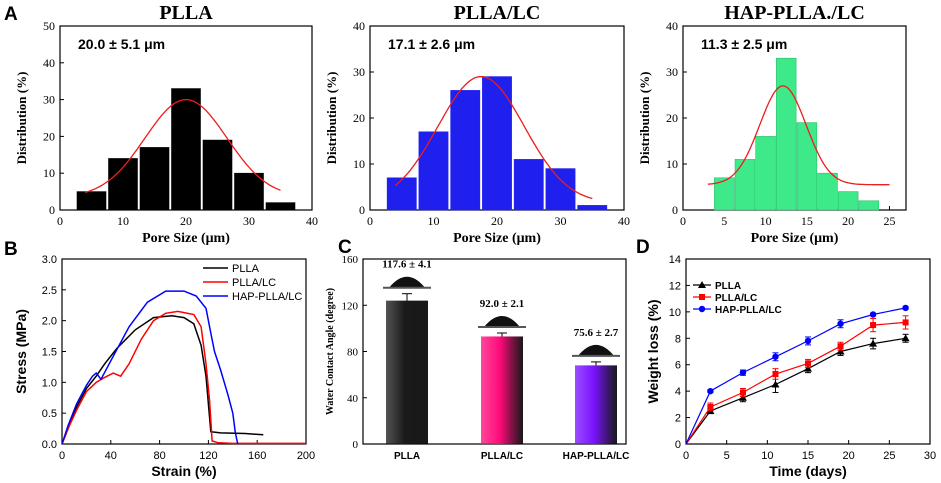 The height and width of the screenshot is (483, 941). I want to click on x-tick-label: 15, so click(808, 456).